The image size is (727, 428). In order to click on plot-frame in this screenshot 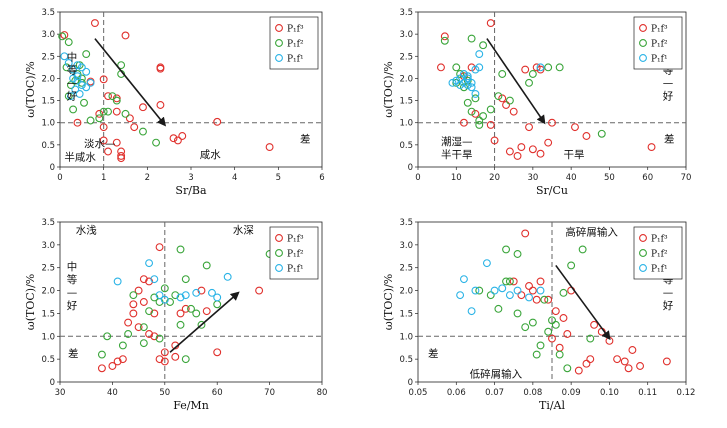, I will do `click(552, 89)`.